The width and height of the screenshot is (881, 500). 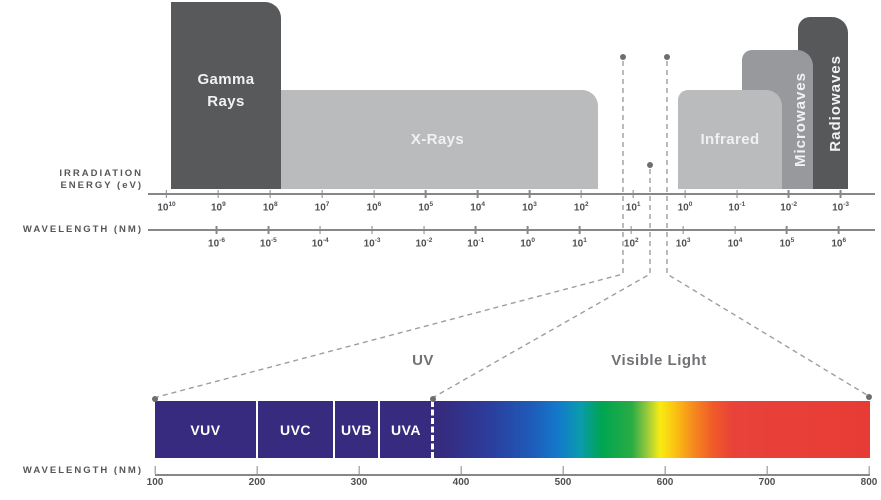 What do you see at coordinates (166, 207) in the screenshot?
I see `tick-label: 10¹⁰` at bounding box center [166, 207].